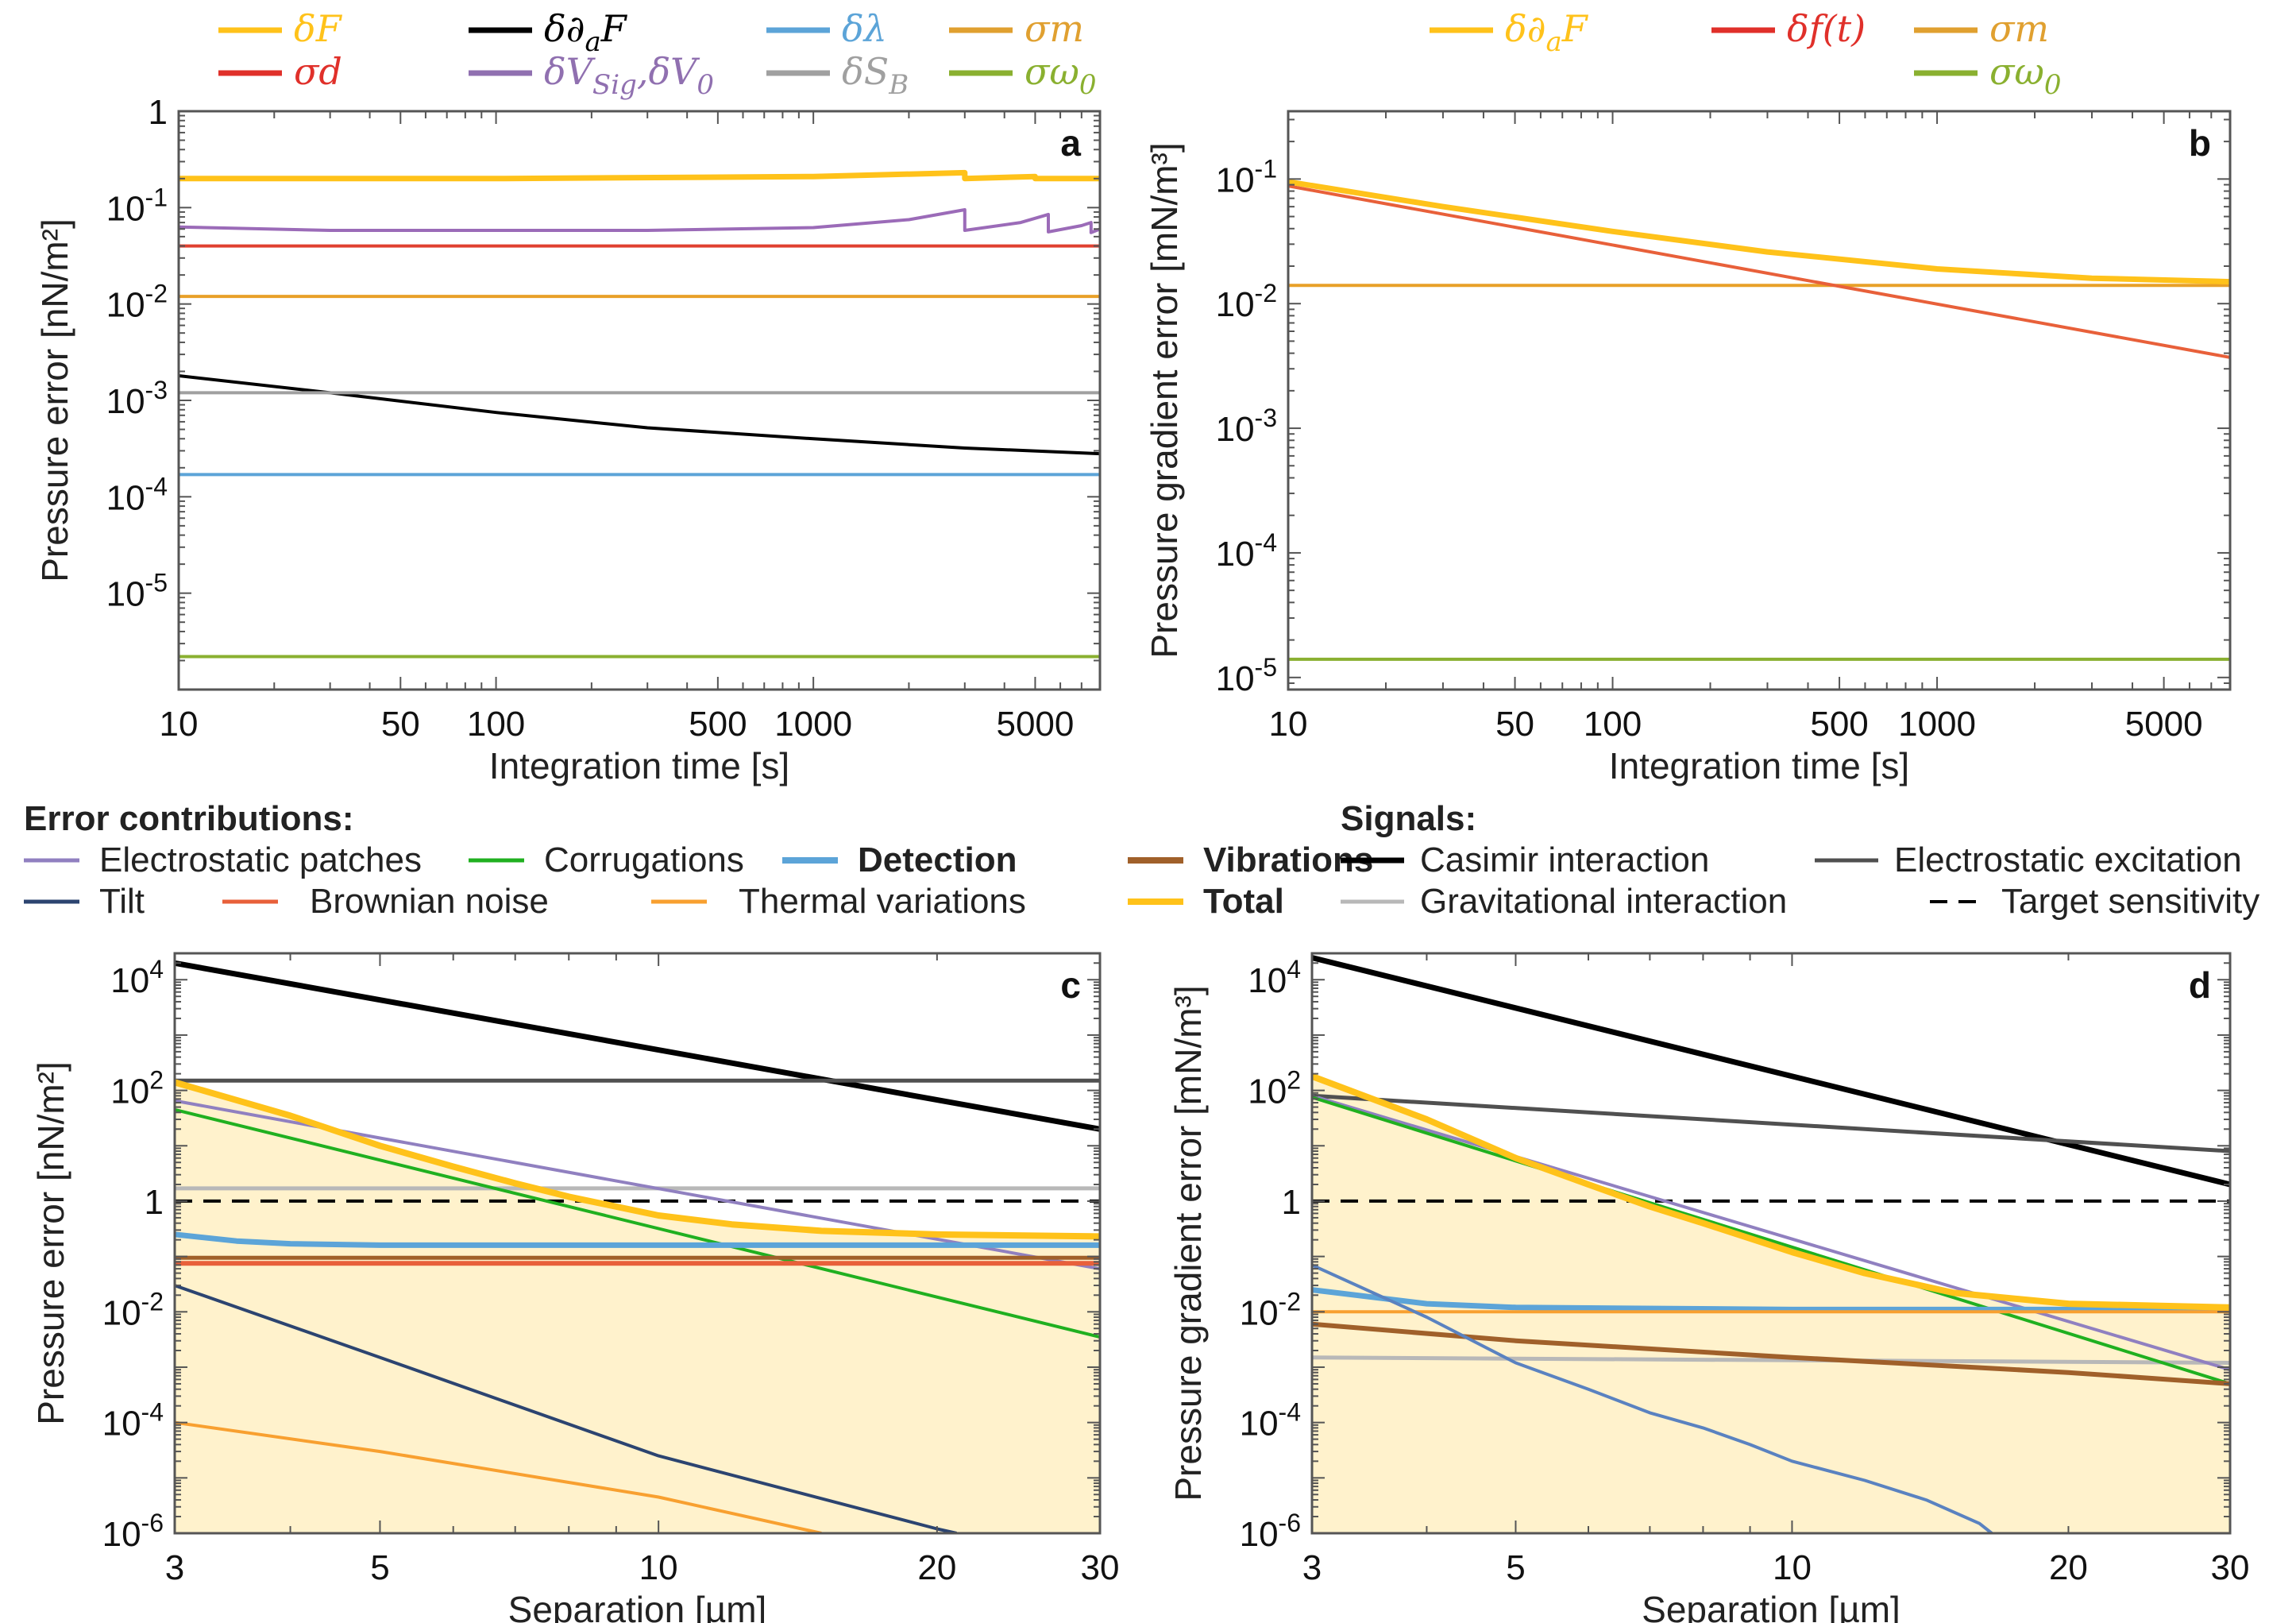 The image size is (2296, 1623). What do you see at coordinates (318, 71) in the screenshot?
I see `legend-label: σd` at bounding box center [318, 71].